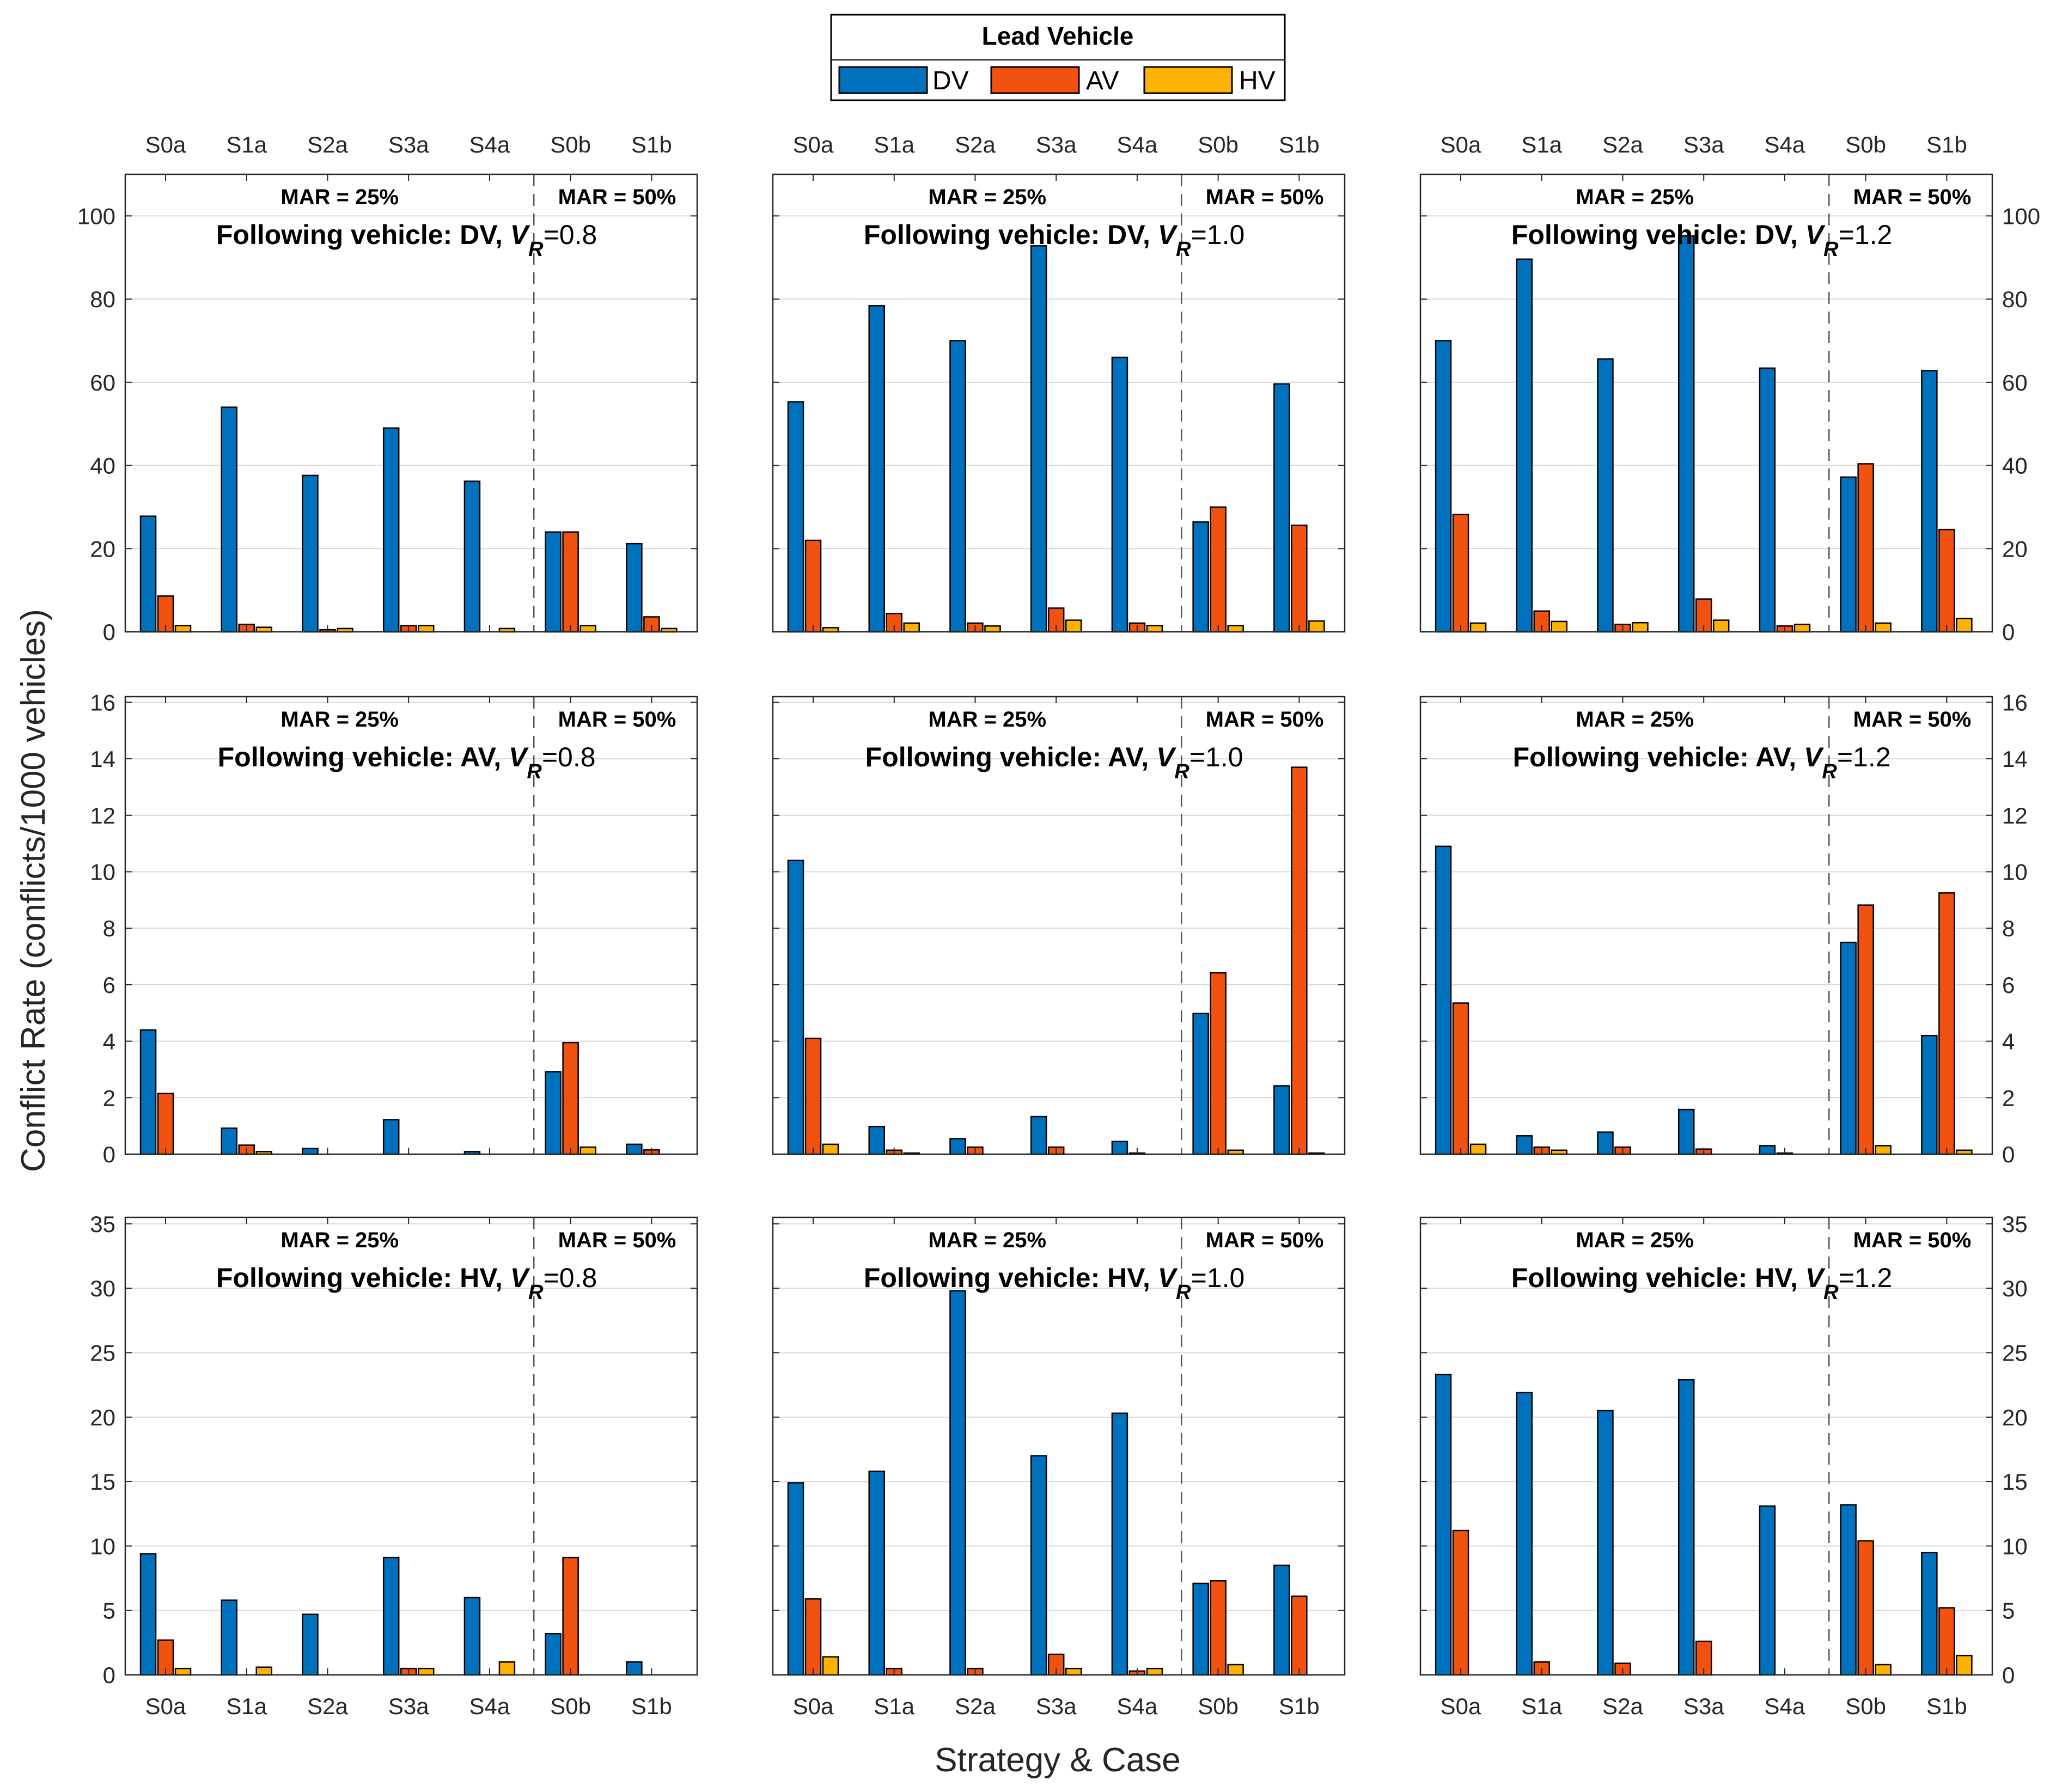  Describe the element at coordinates (894, 144) in the screenshot. I see `x-tick-label-top: S1a` at that location.